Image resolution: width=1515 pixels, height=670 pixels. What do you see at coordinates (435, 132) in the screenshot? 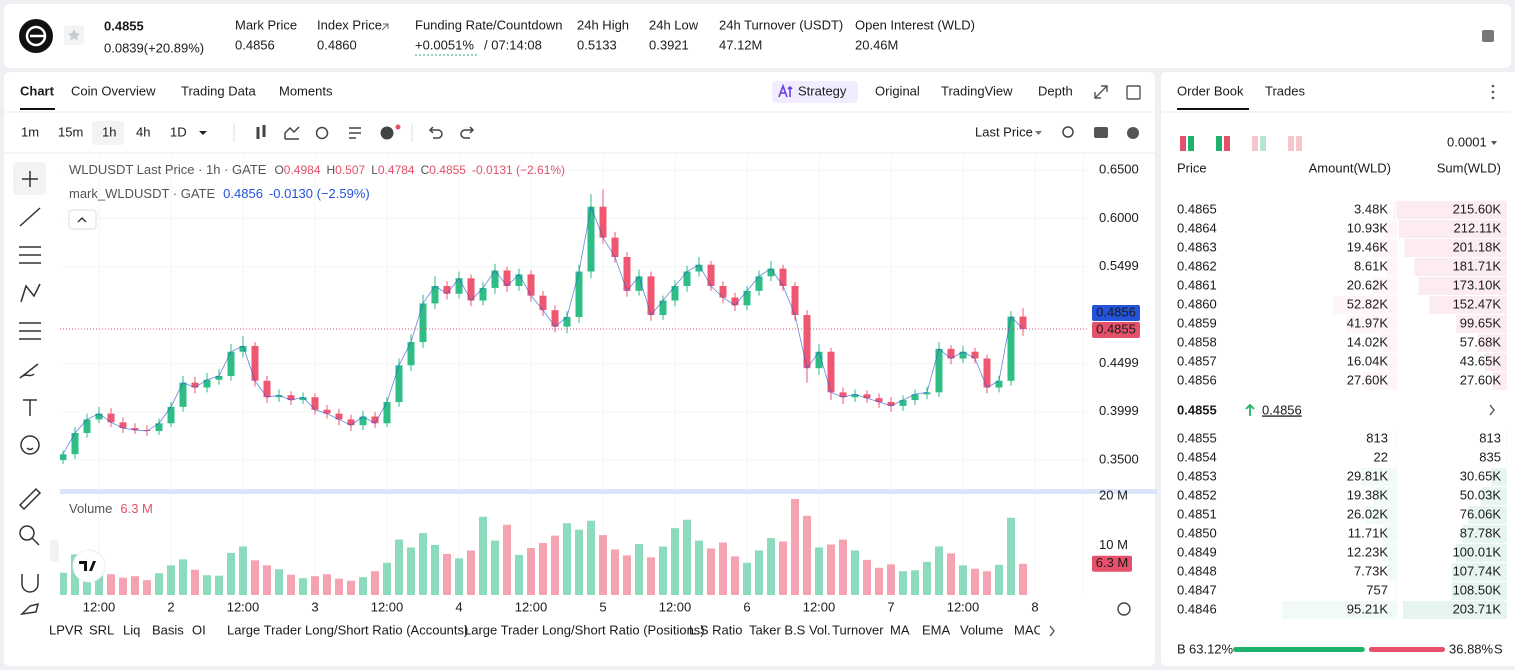
I see `undo-icon` at bounding box center [435, 132].